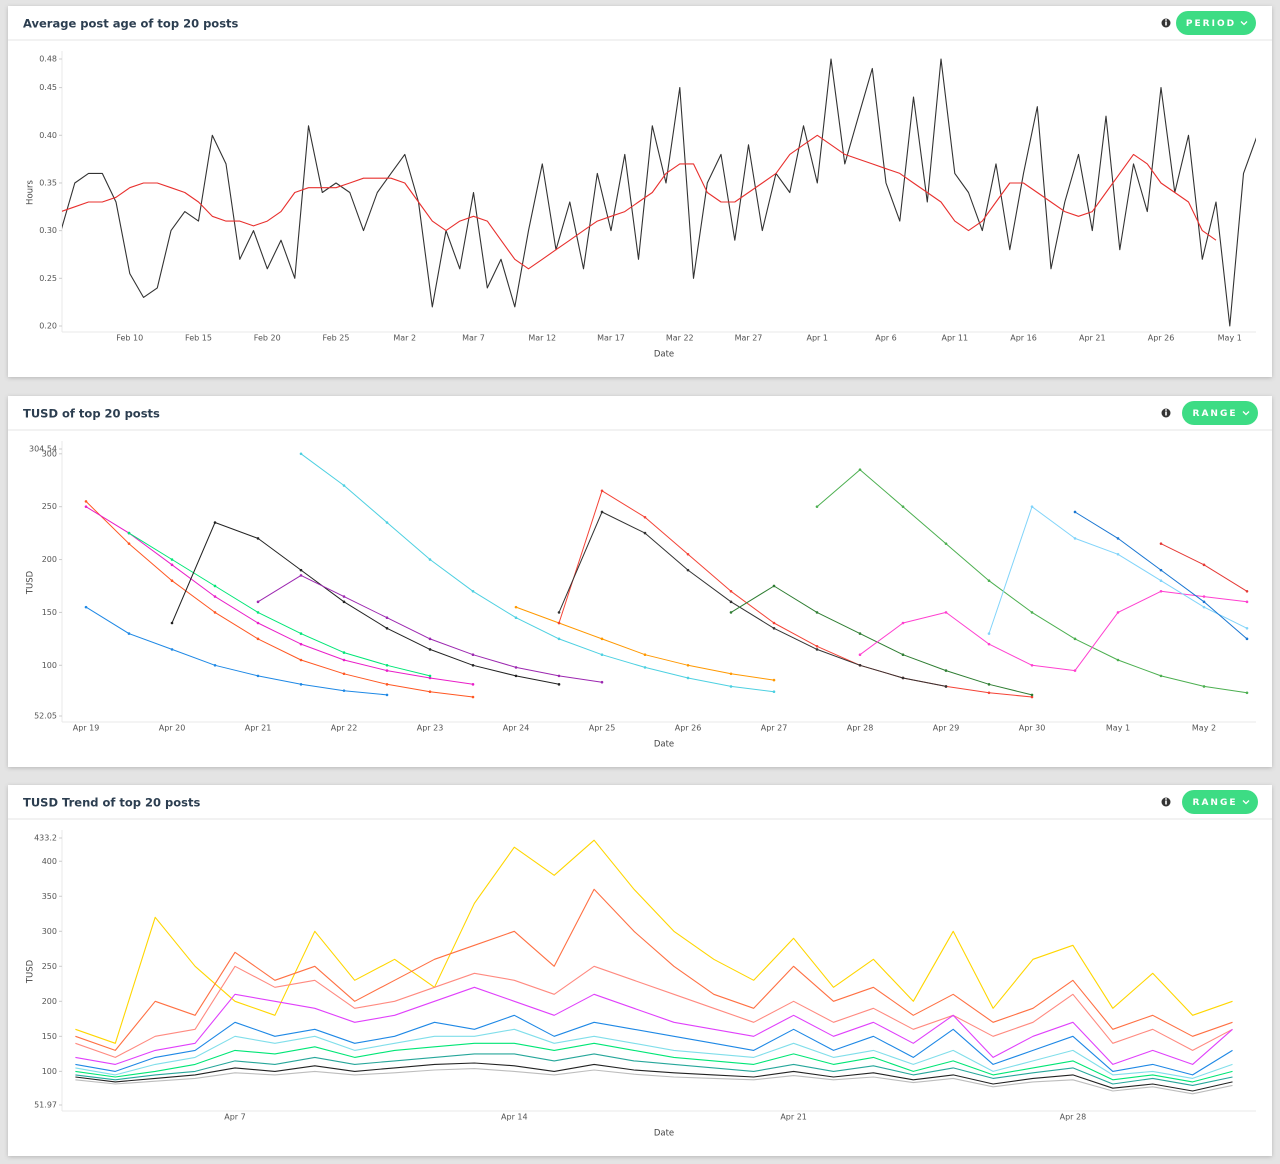  Describe the element at coordinates (48, 87) in the screenshot. I see `y-tick-label: 0.45` at that location.